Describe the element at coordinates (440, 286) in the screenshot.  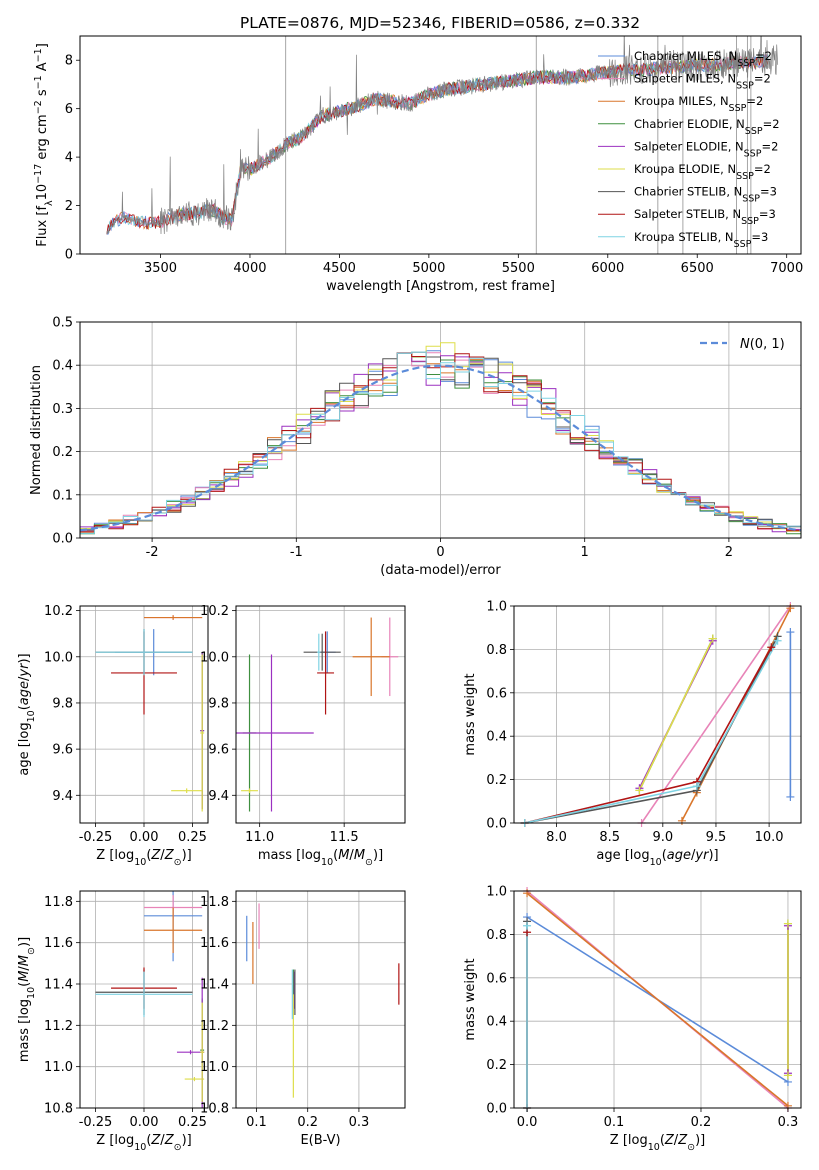
I see `label-part: wavelength [Angstrom, rest frame]` at that location.